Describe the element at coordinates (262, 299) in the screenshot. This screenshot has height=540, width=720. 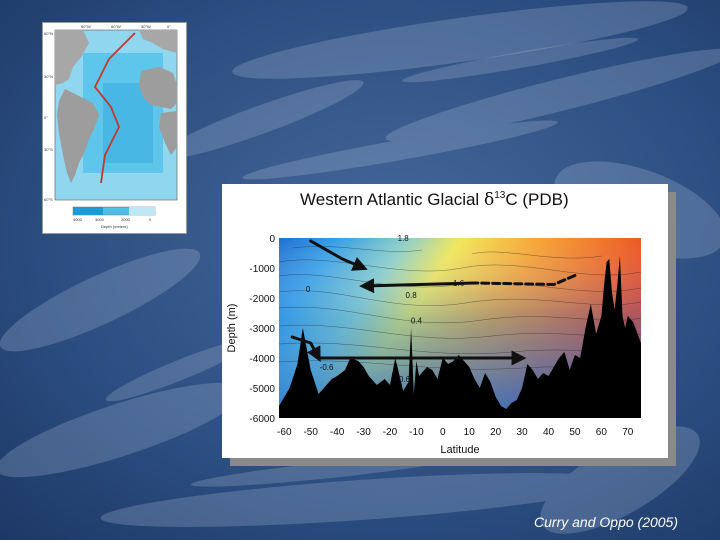
I see `y-tick-label: -2000` at that location.